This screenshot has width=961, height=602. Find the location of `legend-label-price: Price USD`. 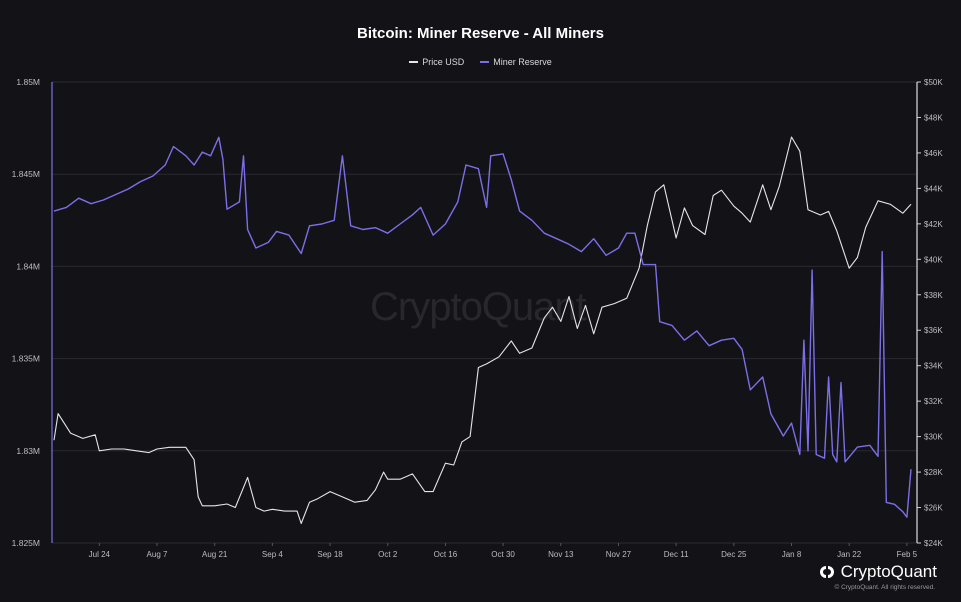

legend-label-price: Price USD is located at coordinates (443, 62).